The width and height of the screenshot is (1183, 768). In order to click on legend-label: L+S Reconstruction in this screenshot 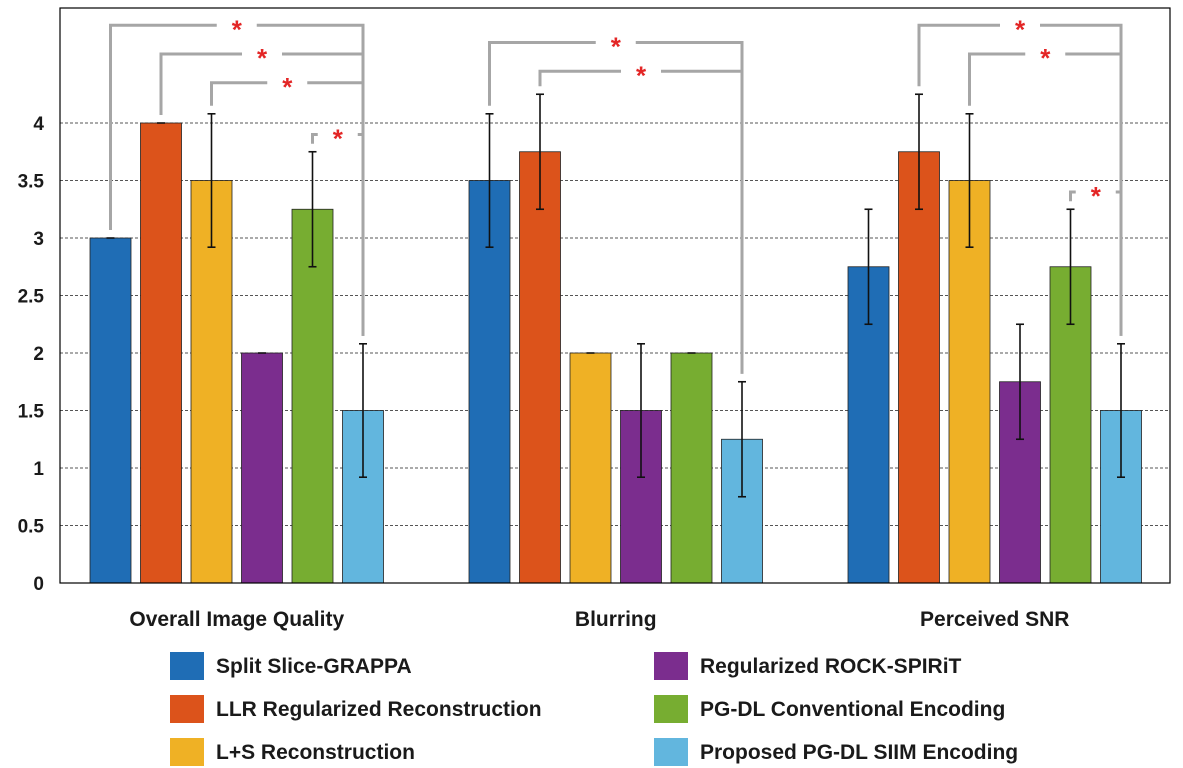, I will do `click(315, 752)`.